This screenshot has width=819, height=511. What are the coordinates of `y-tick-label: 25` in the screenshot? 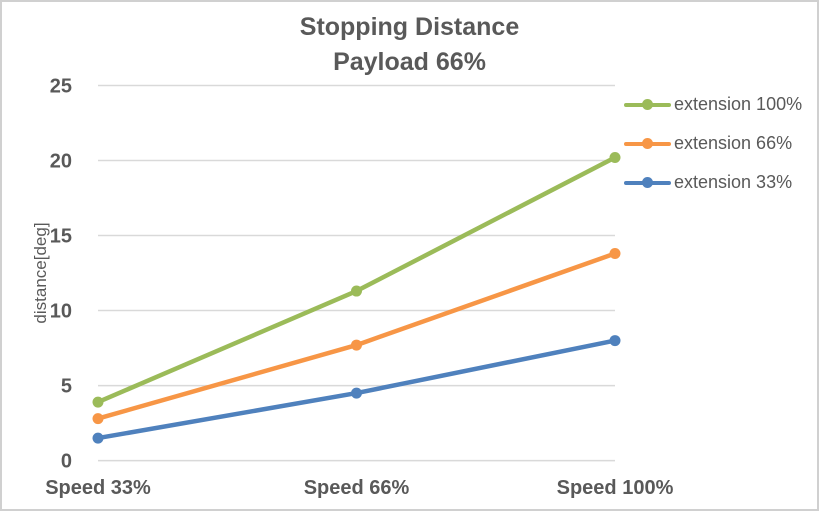 It's located at (61, 87).